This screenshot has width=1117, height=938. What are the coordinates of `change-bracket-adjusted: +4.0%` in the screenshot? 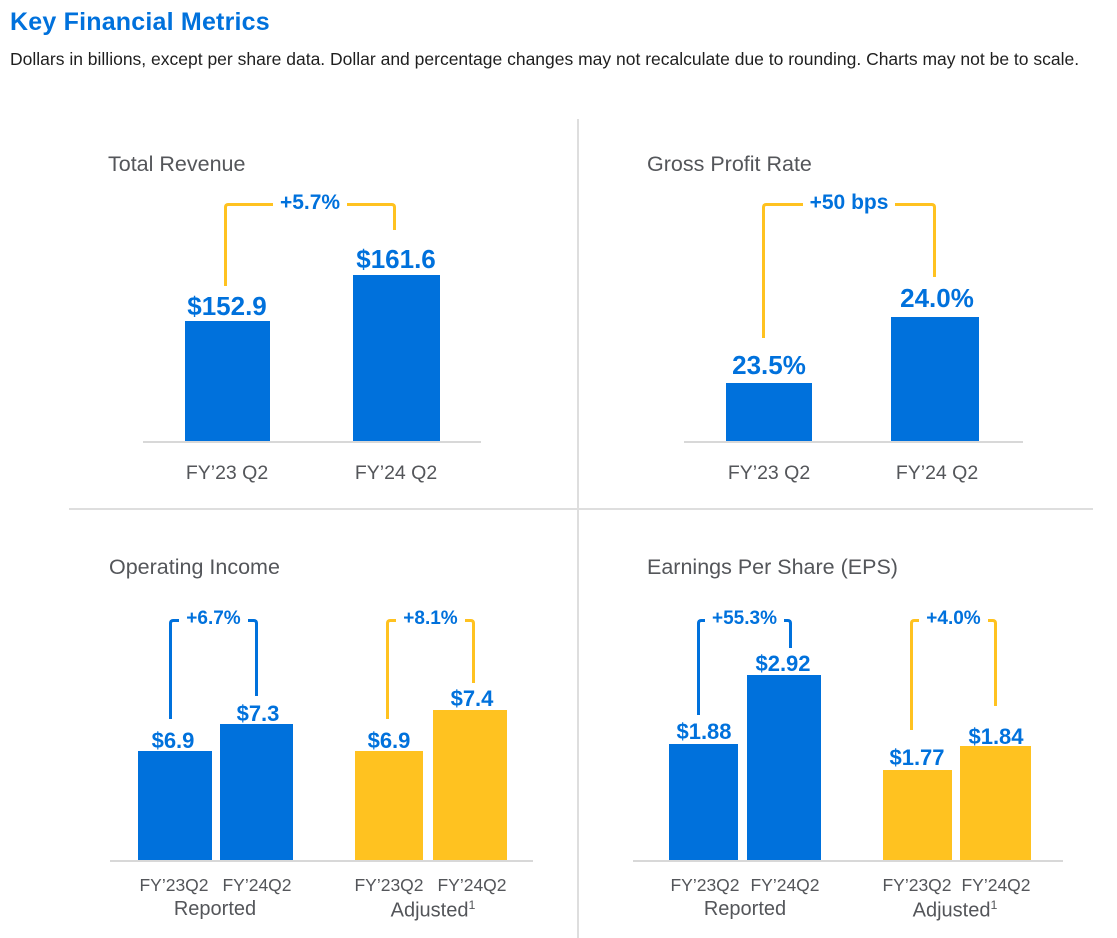 It's located at (953, 669).